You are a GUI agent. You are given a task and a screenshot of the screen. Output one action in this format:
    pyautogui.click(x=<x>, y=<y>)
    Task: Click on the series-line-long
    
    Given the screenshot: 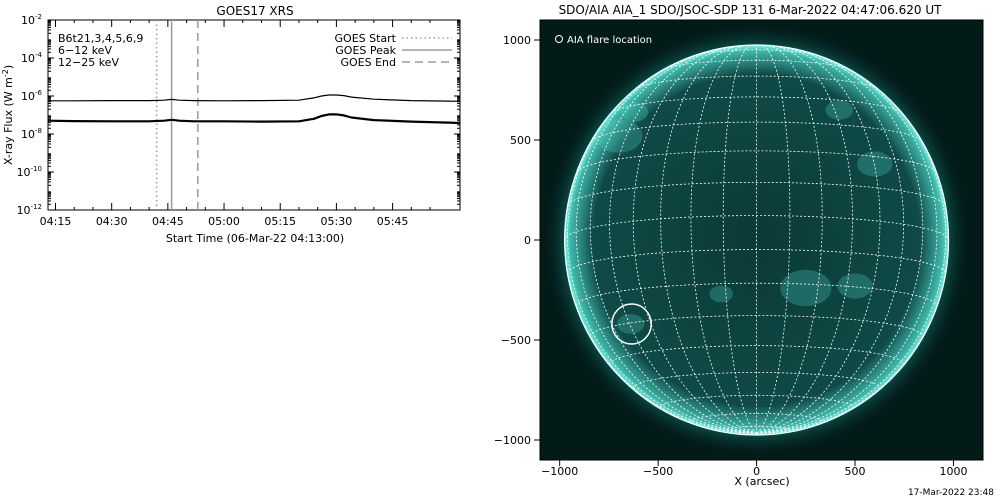 What is the action you would take?
    pyautogui.click(x=254, y=98)
    